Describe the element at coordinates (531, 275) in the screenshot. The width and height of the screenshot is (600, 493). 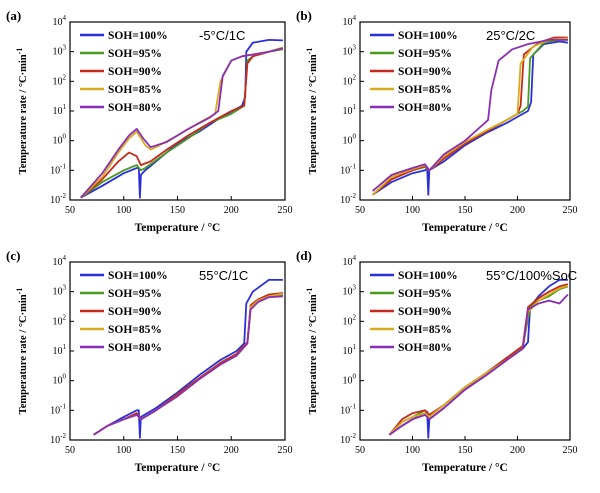
I see `condition-label: 55°C/100%SoC` at that location.